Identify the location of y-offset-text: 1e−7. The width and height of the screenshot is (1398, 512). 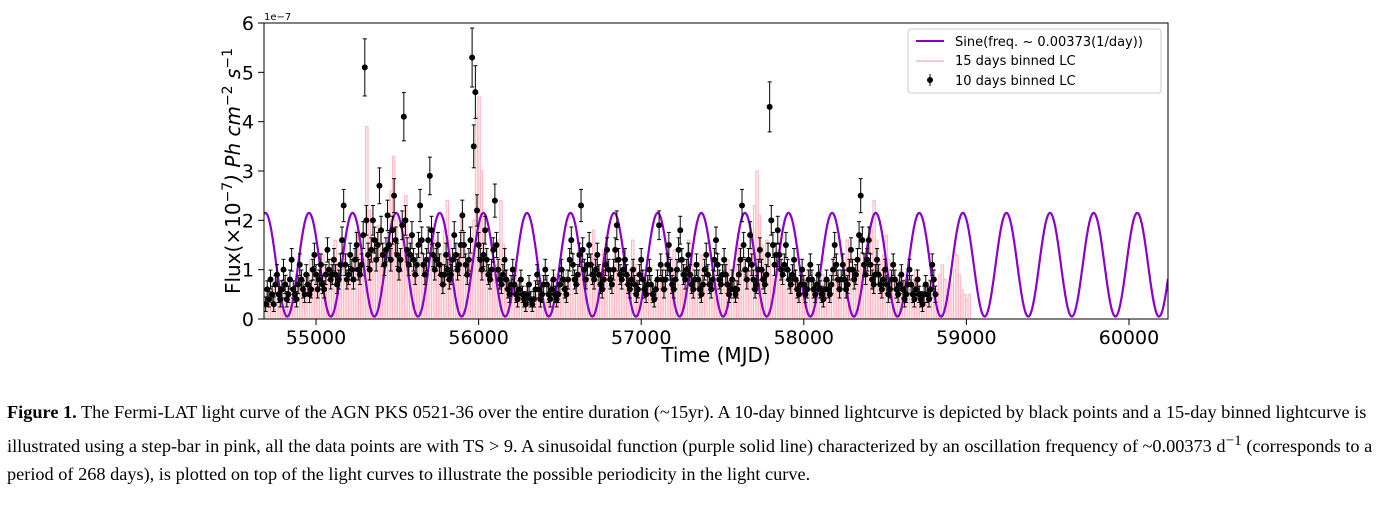
(277, 17).